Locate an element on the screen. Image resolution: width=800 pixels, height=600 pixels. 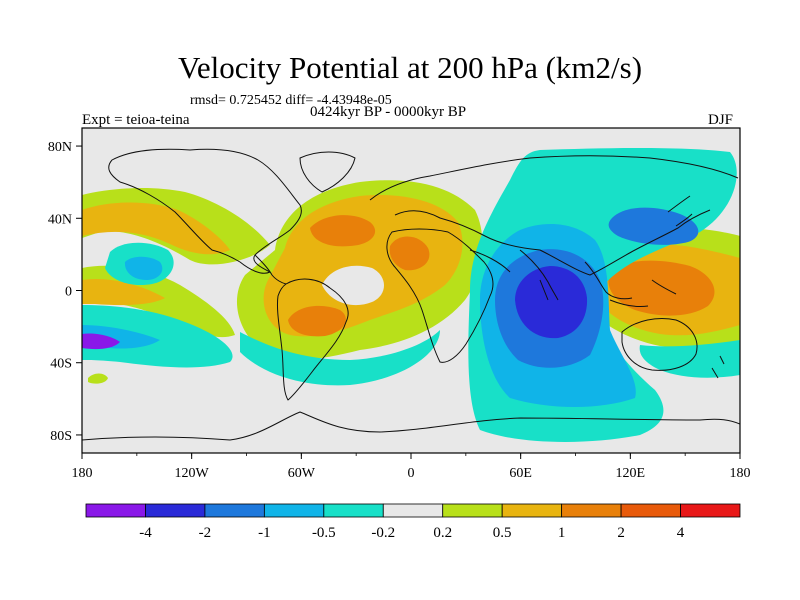
colorbar-label: 0.2 is located at coordinates (442, 533).